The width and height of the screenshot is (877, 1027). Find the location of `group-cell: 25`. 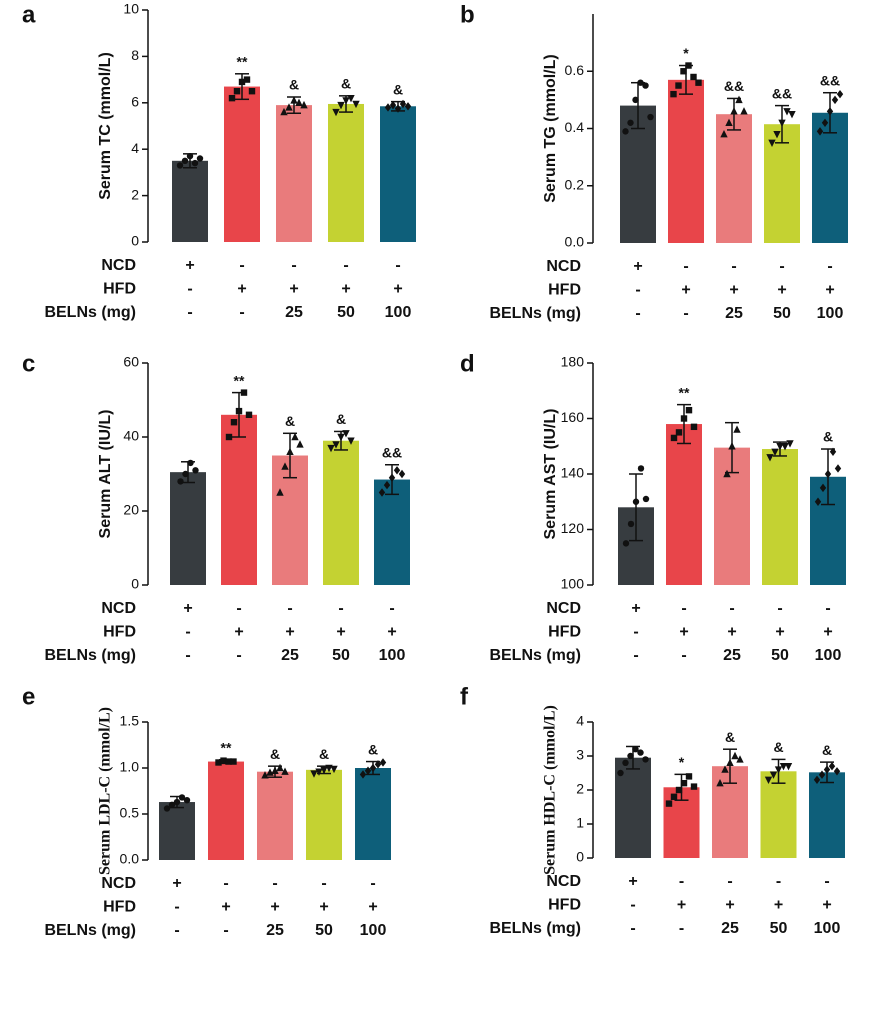

group-cell: 25 is located at coordinates (294, 312).